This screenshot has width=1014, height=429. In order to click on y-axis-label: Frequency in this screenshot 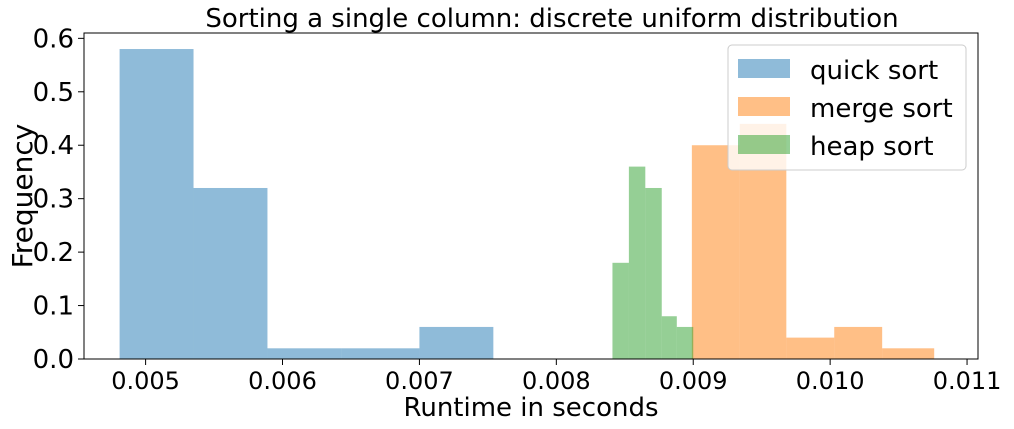, I will do `click(22, 196)`.